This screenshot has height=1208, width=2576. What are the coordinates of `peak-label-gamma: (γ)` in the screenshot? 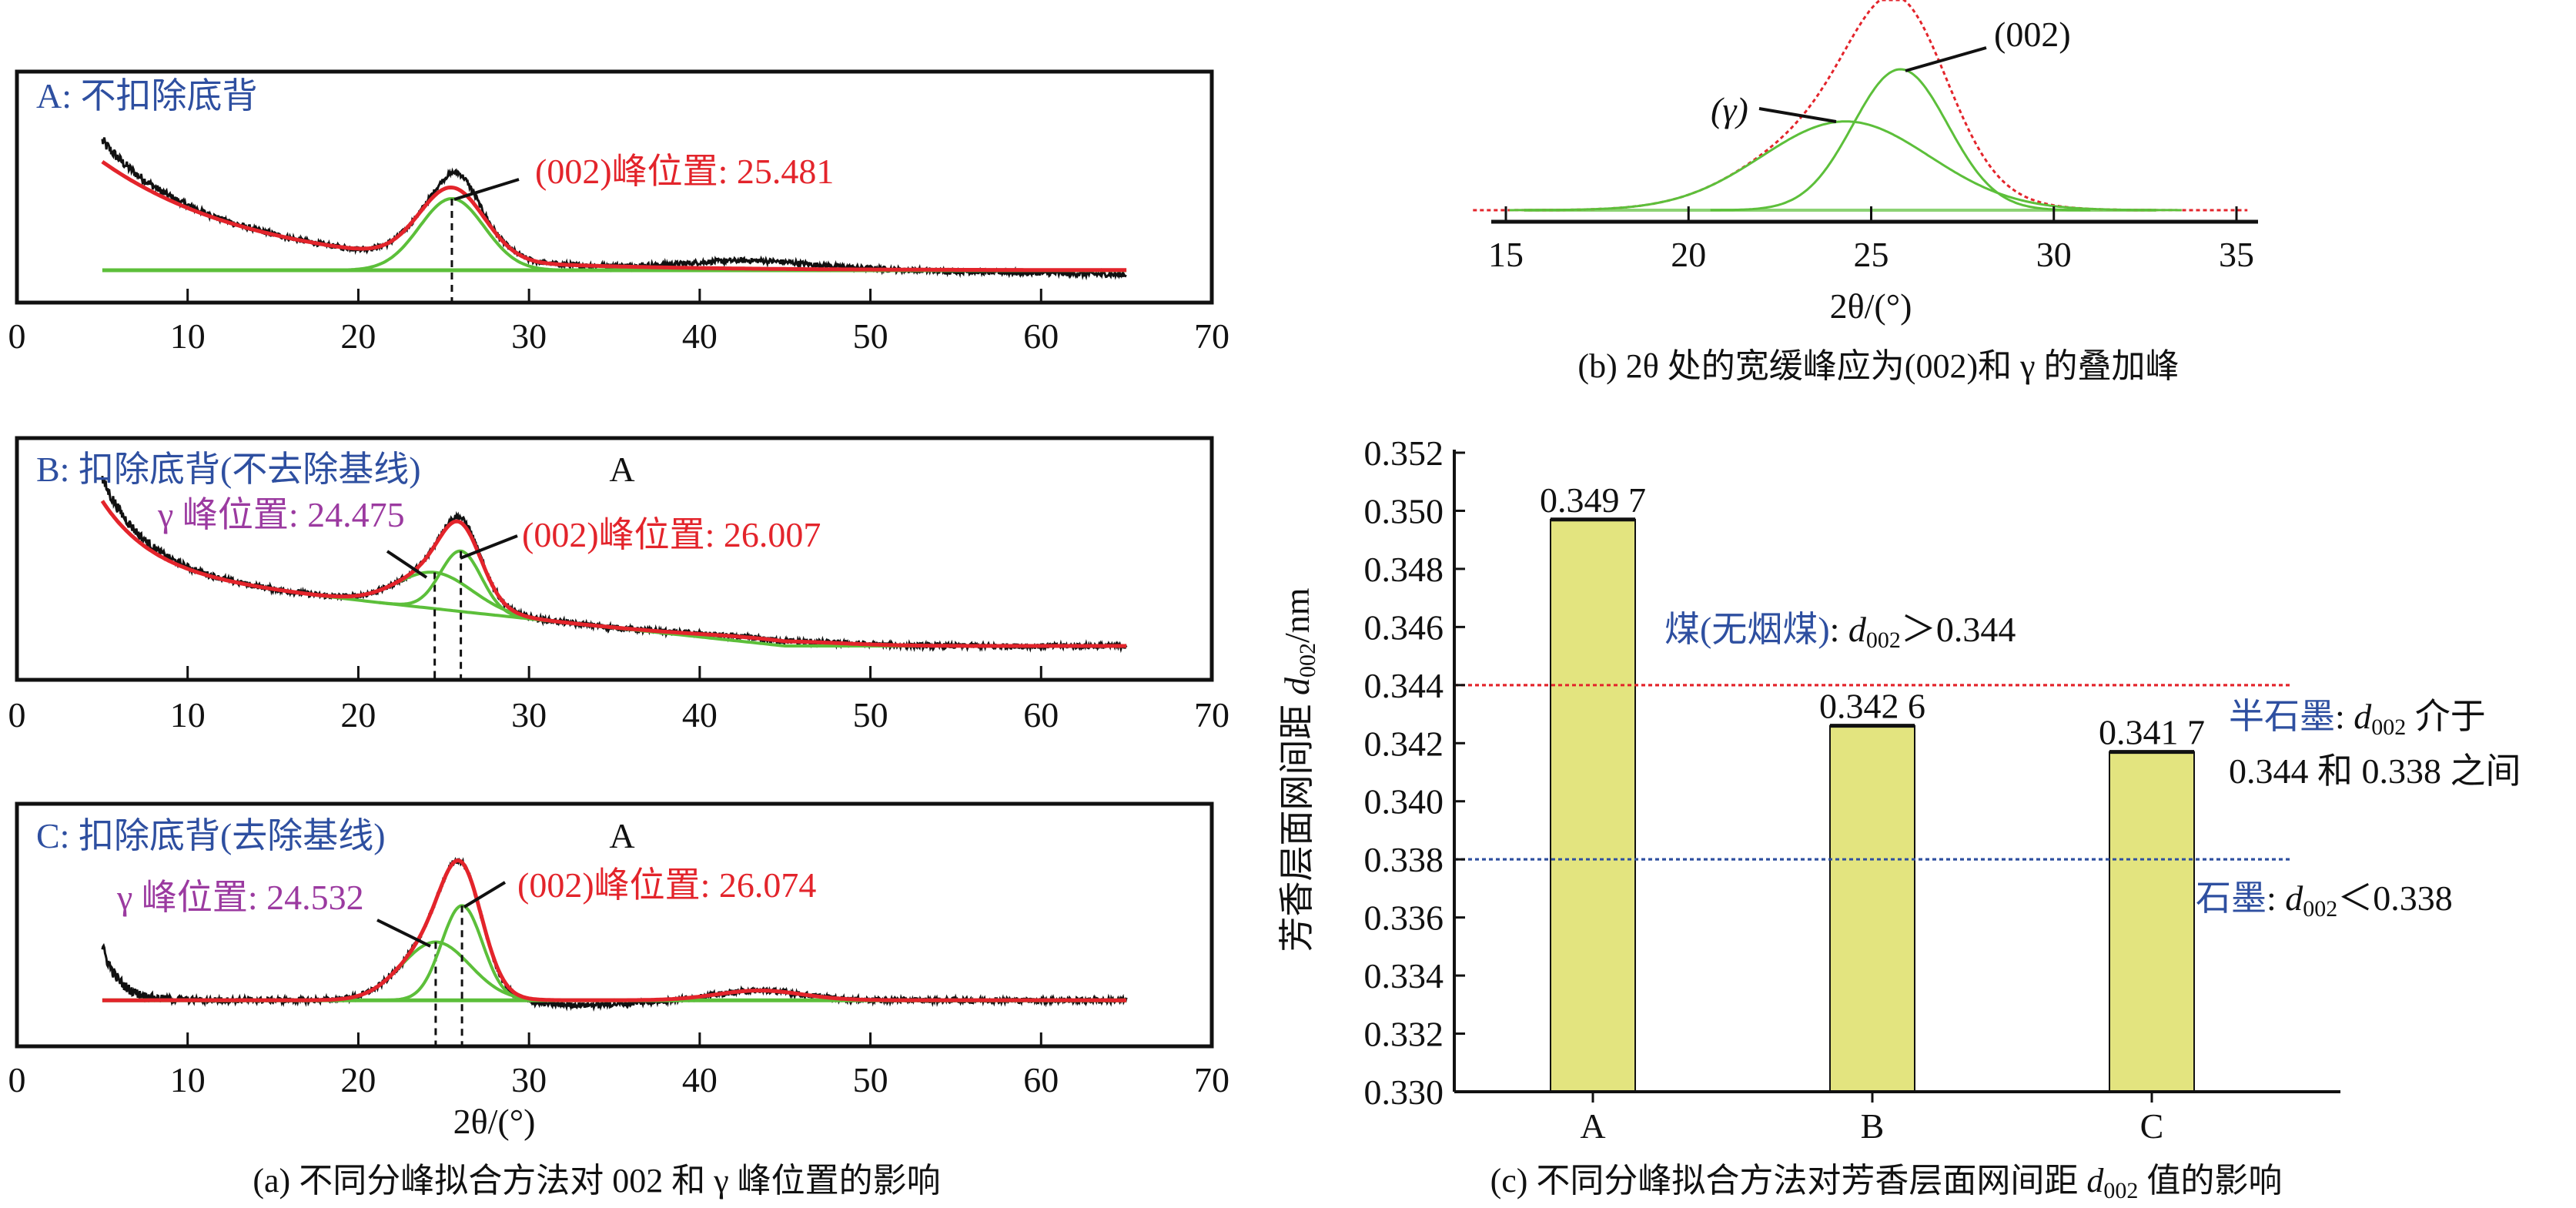 It's located at (1730, 109).